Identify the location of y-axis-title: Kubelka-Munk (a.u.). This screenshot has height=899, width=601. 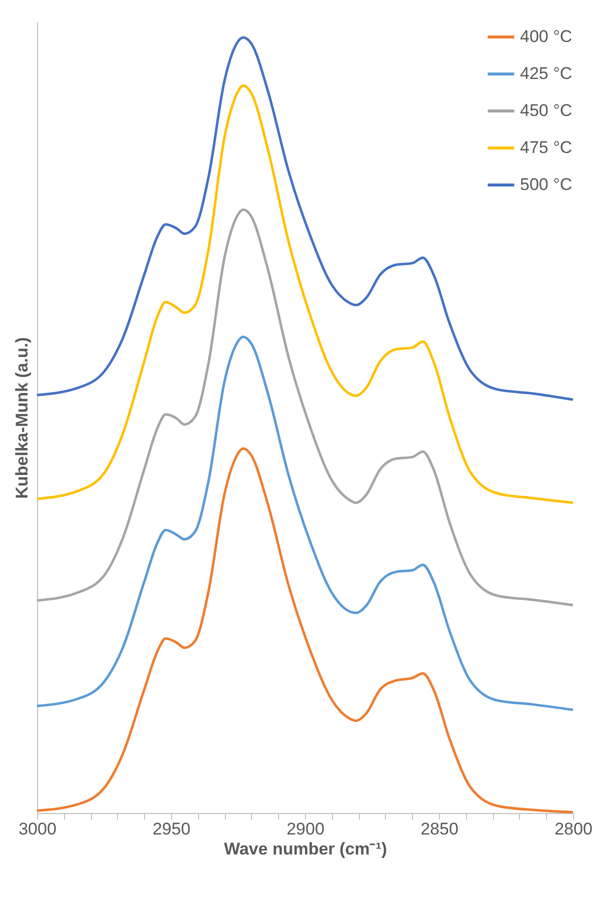
(22, 418).